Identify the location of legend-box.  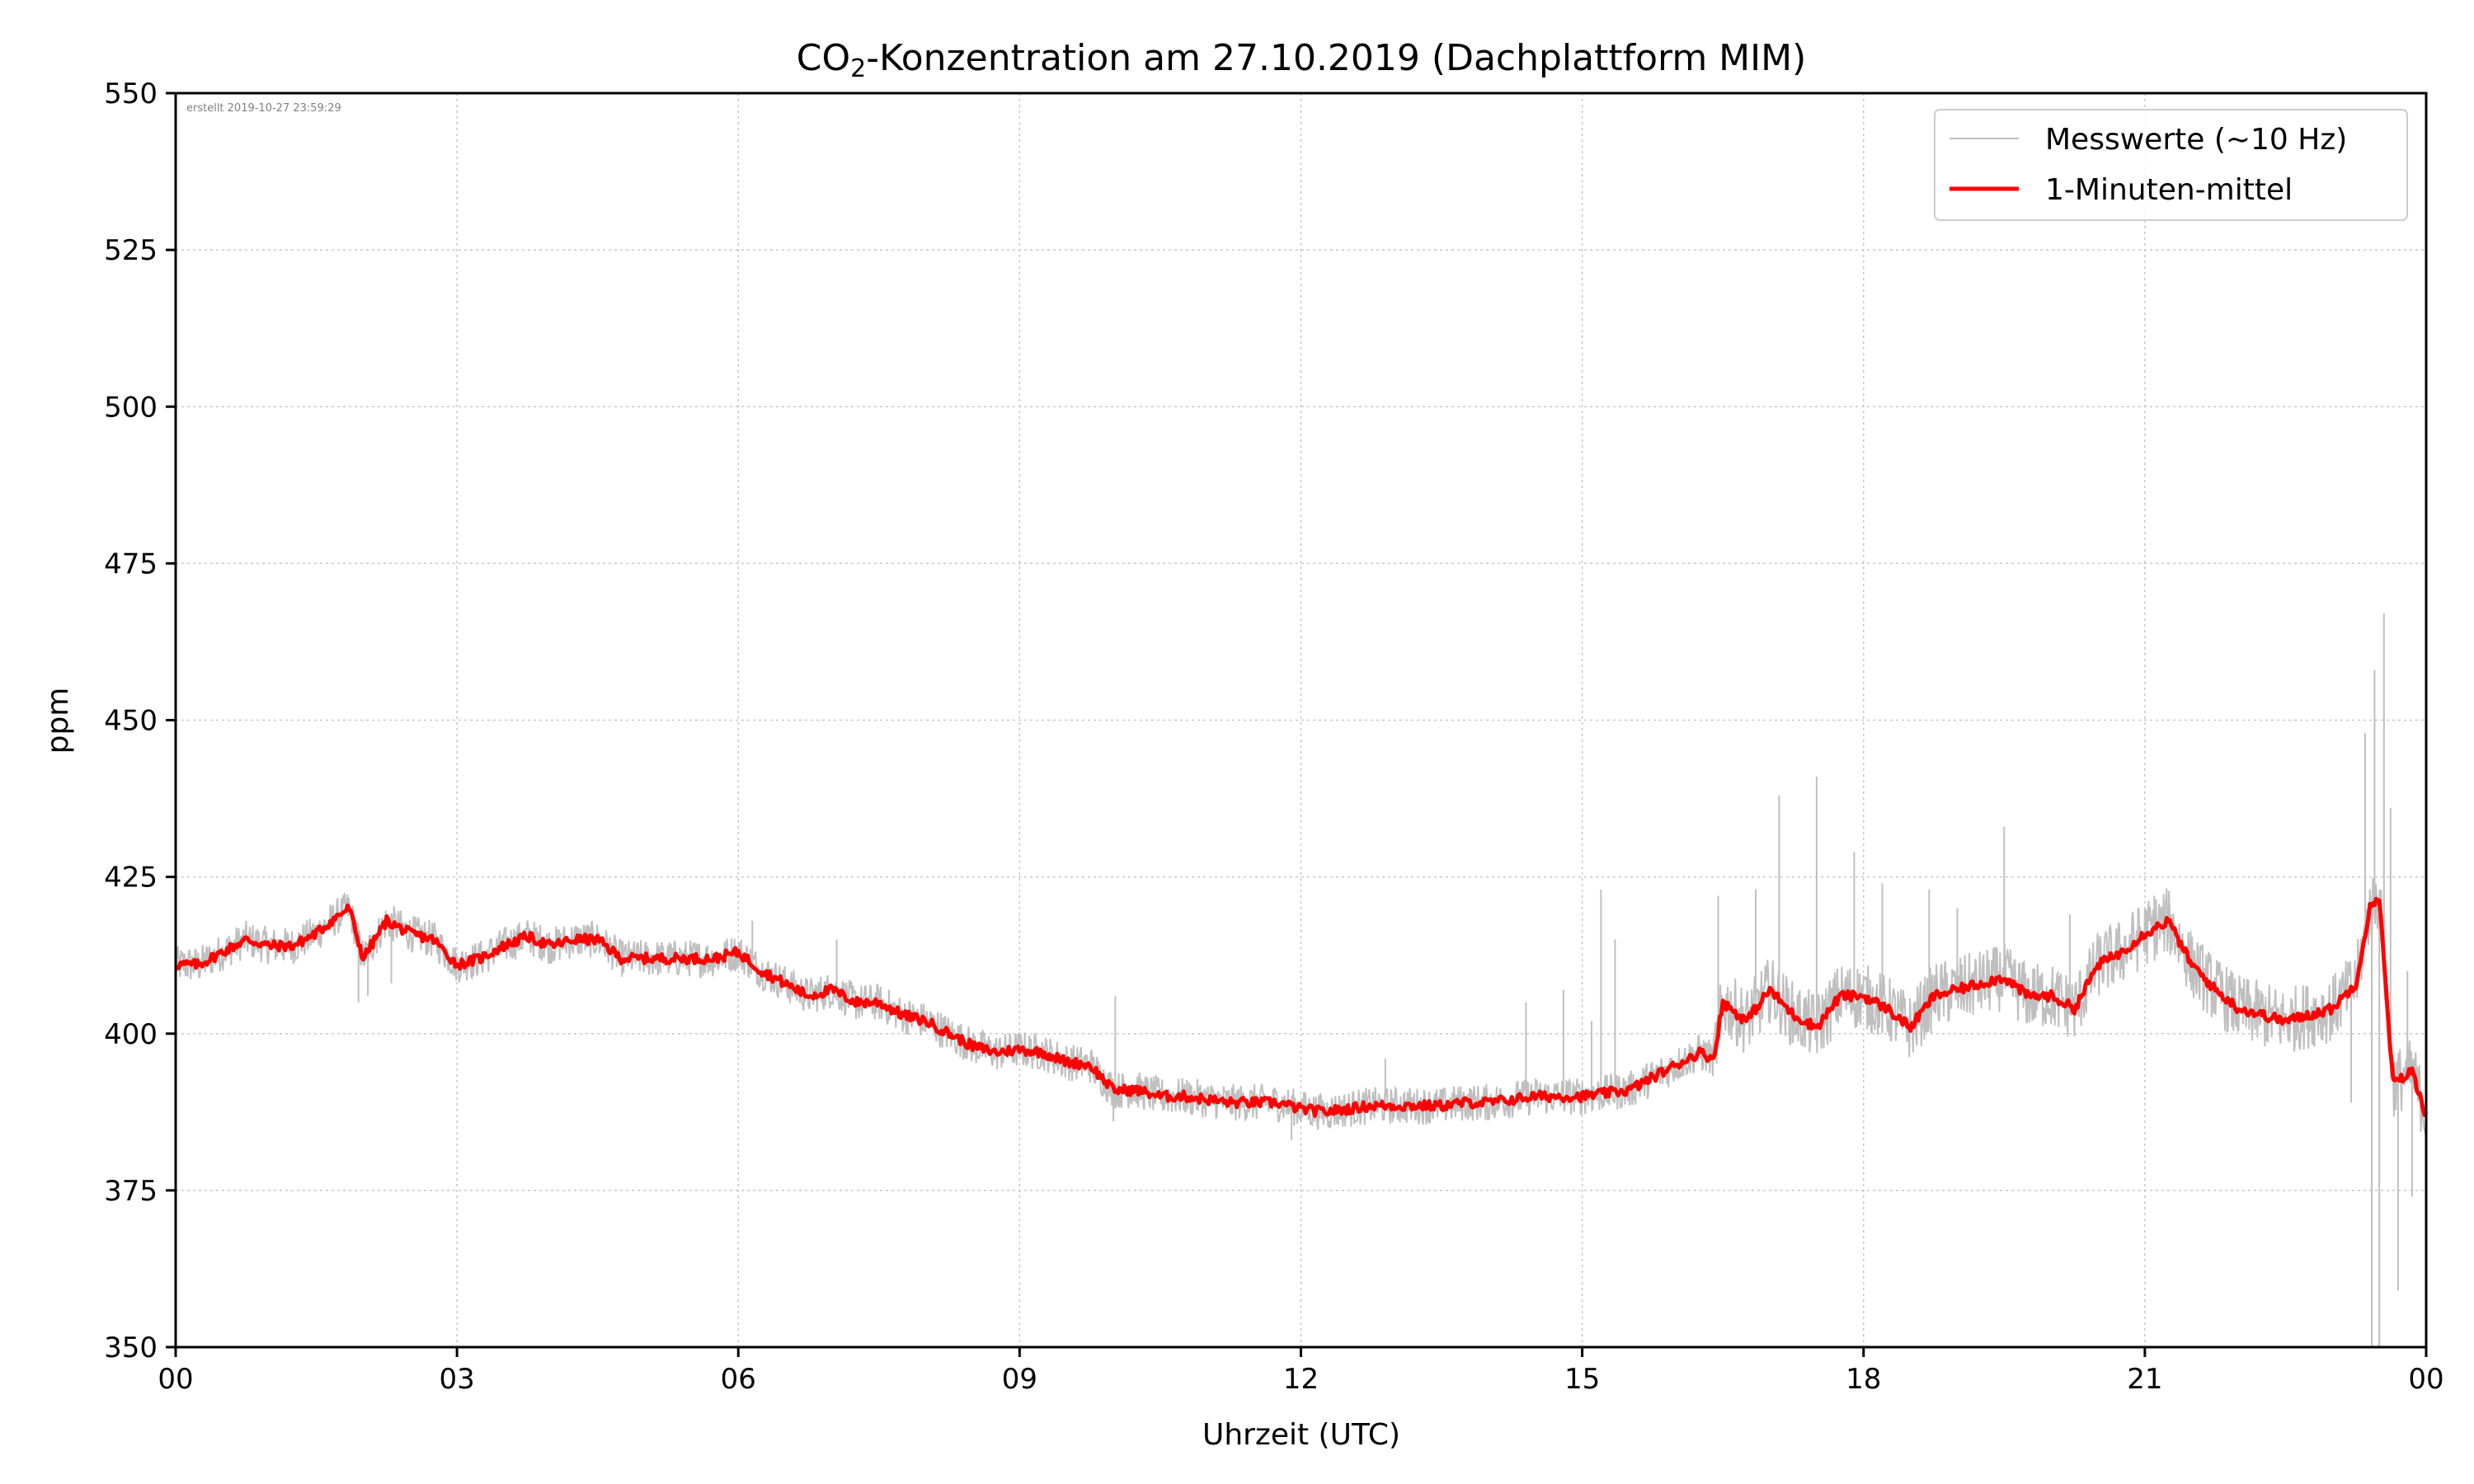
(2171, 165).